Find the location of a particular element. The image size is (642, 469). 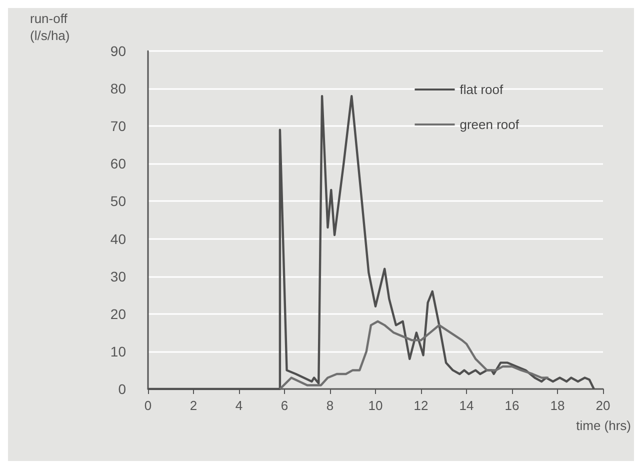

x-tick-label: 6 is located at coordinates (284, 405).